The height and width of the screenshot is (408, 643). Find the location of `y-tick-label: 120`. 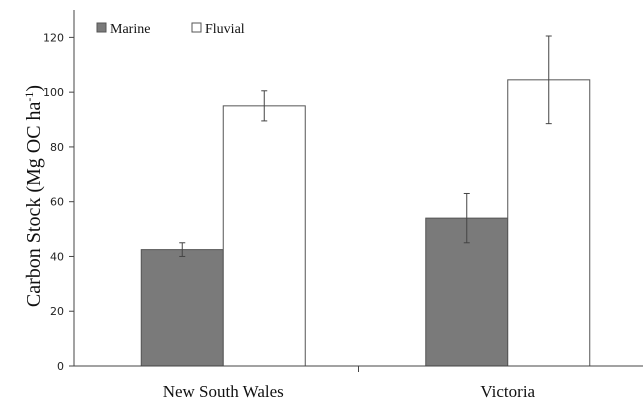

y-tick-label: 120 is located at coordinates (53, 37).